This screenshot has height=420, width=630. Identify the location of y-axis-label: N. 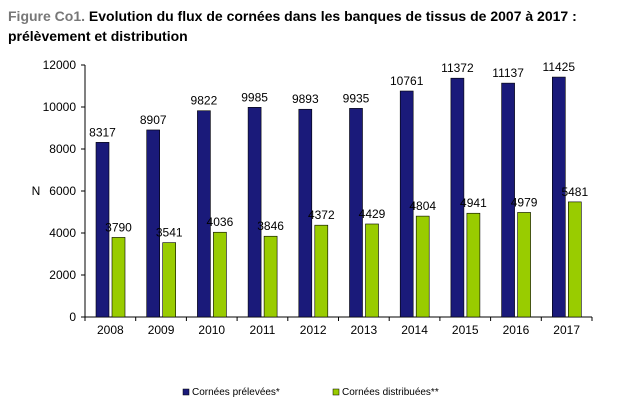
(36, 191).